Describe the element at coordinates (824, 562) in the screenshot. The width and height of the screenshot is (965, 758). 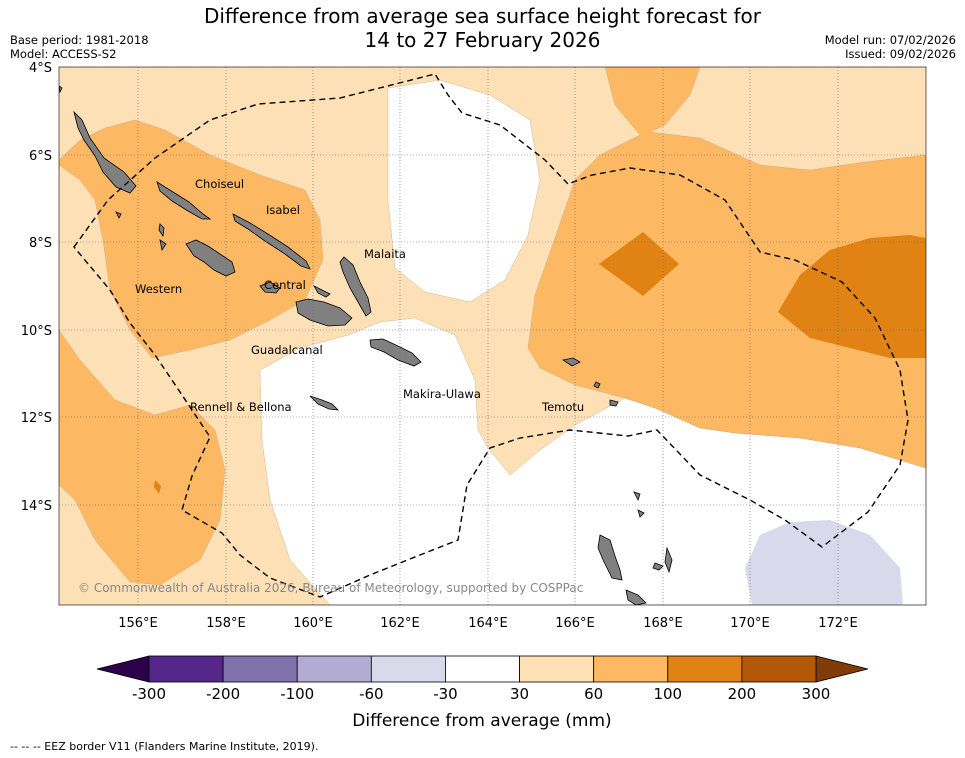
I see `contour-negative-southeast` at that location.